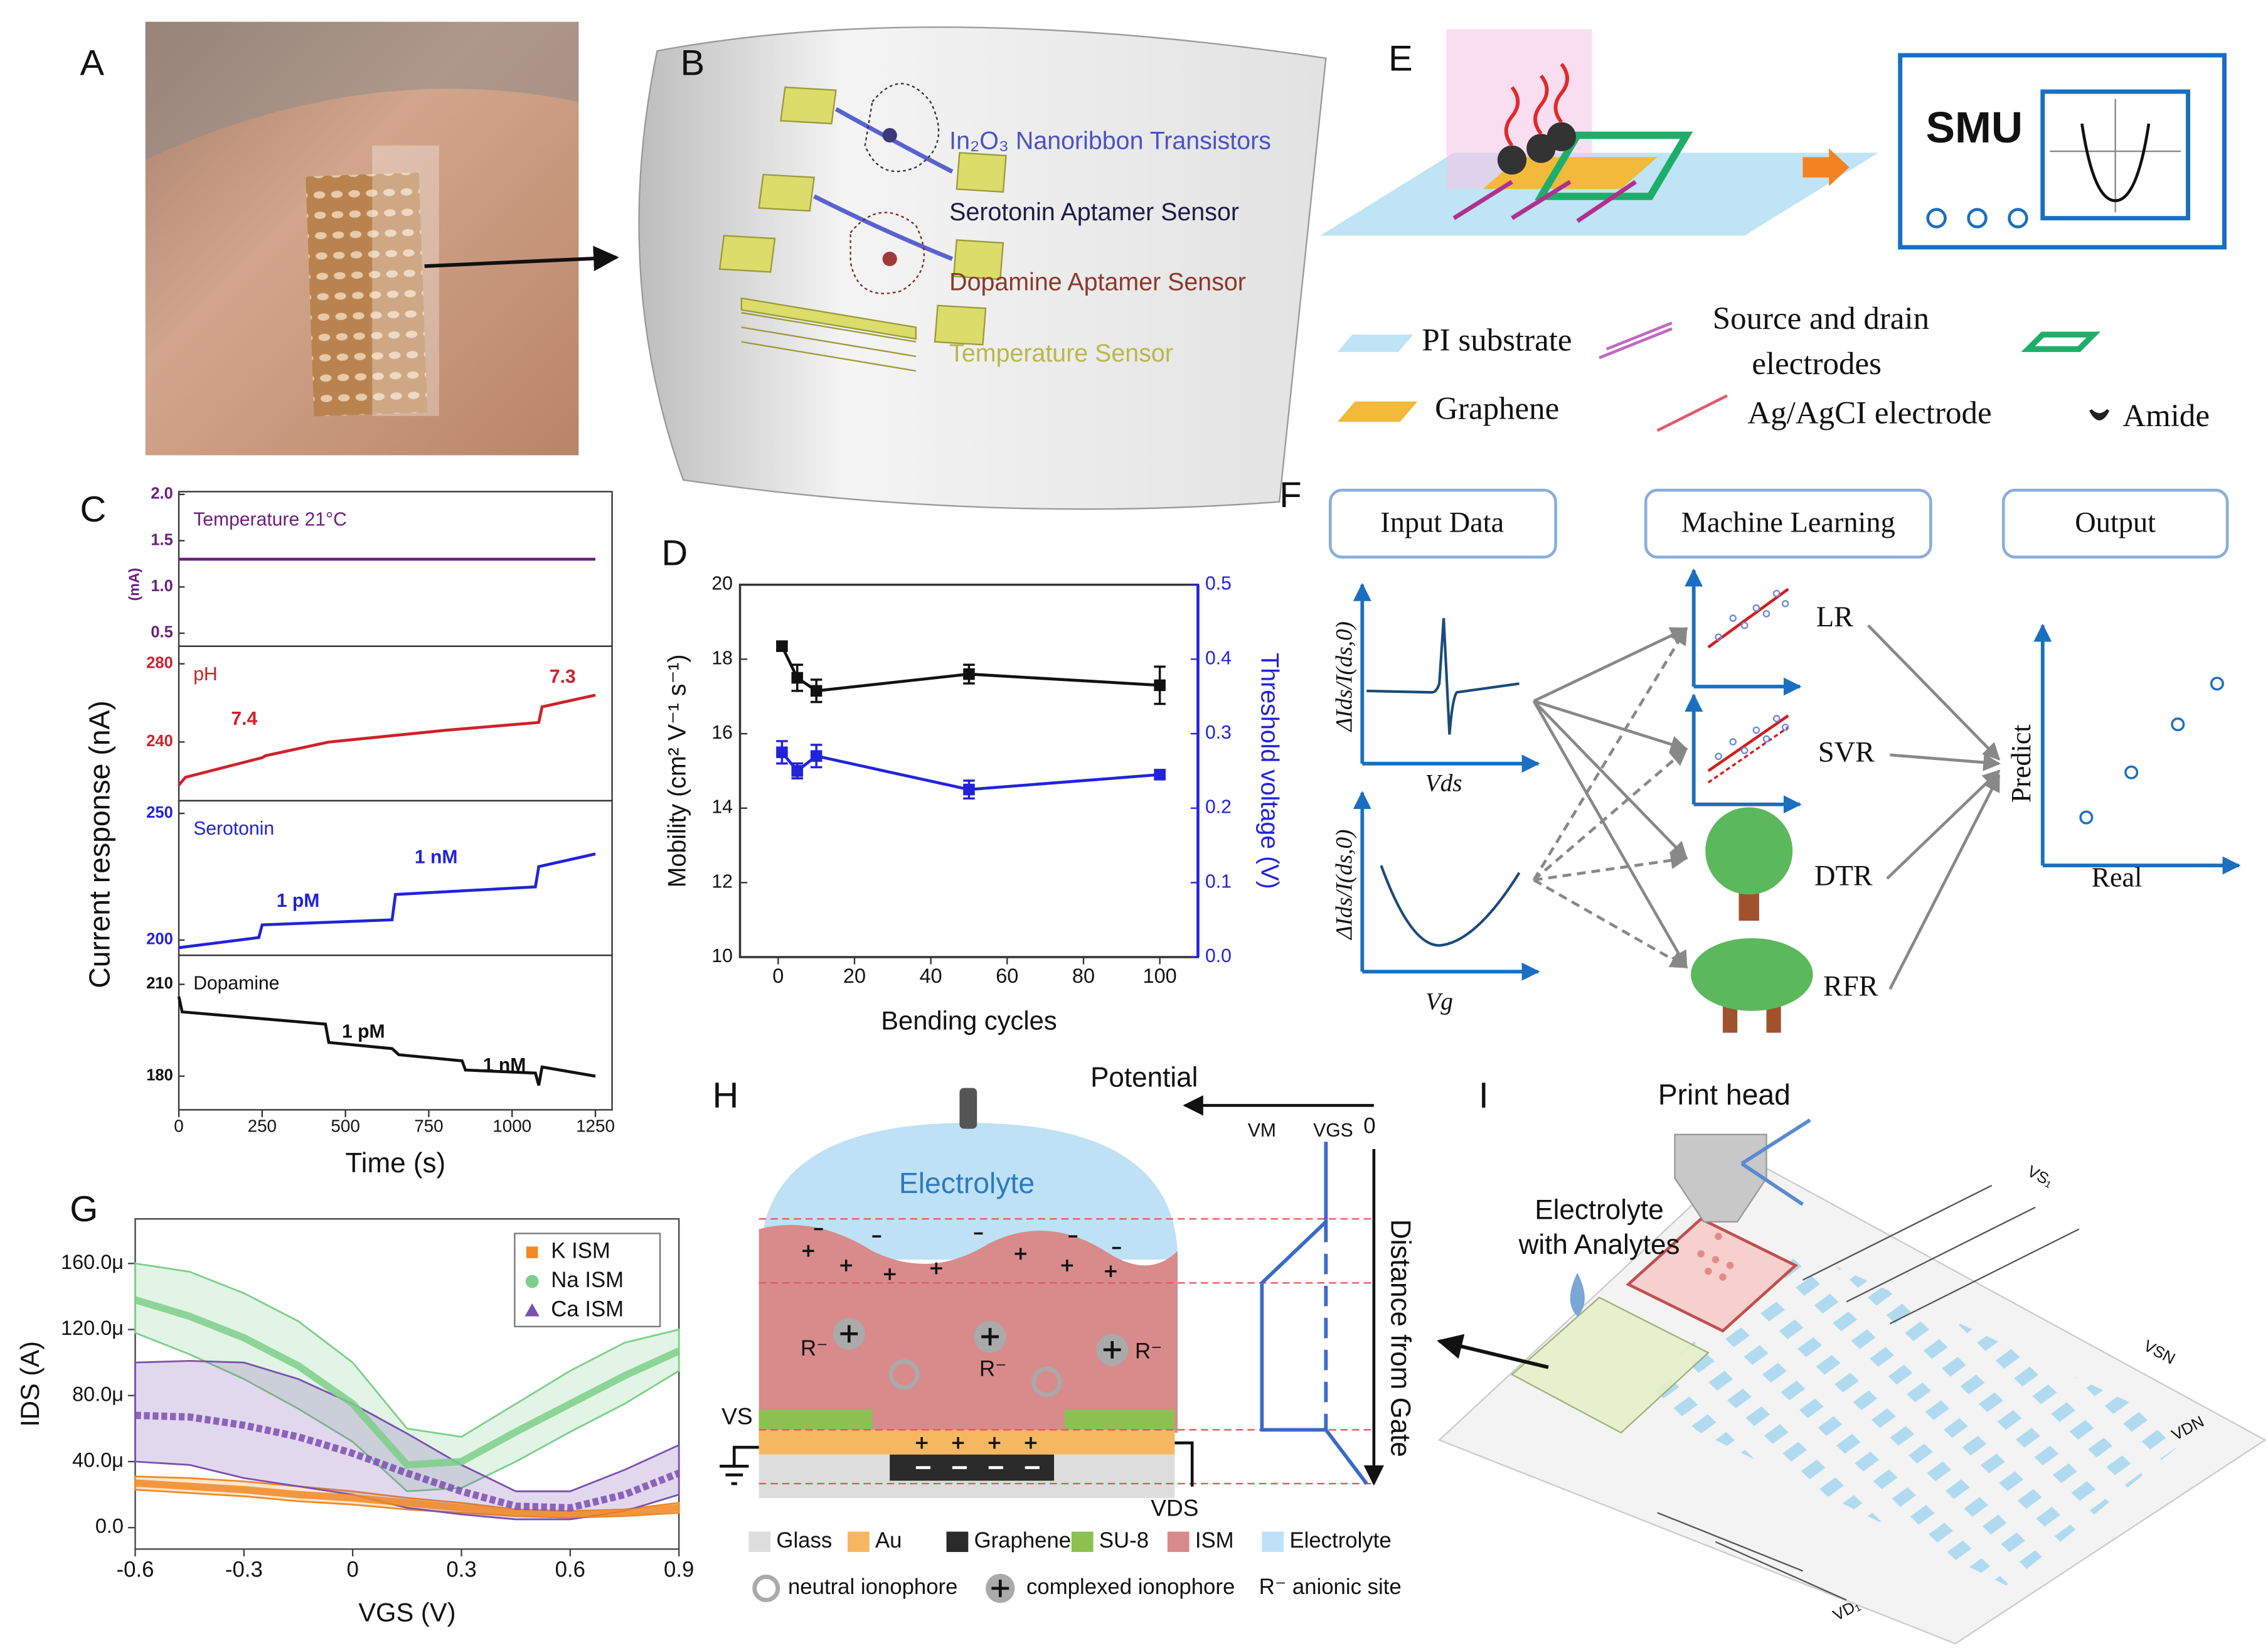 This screenshot has height=1648, width=2268. I want to click on box-label: Machine Learning, so click(1788, 522).